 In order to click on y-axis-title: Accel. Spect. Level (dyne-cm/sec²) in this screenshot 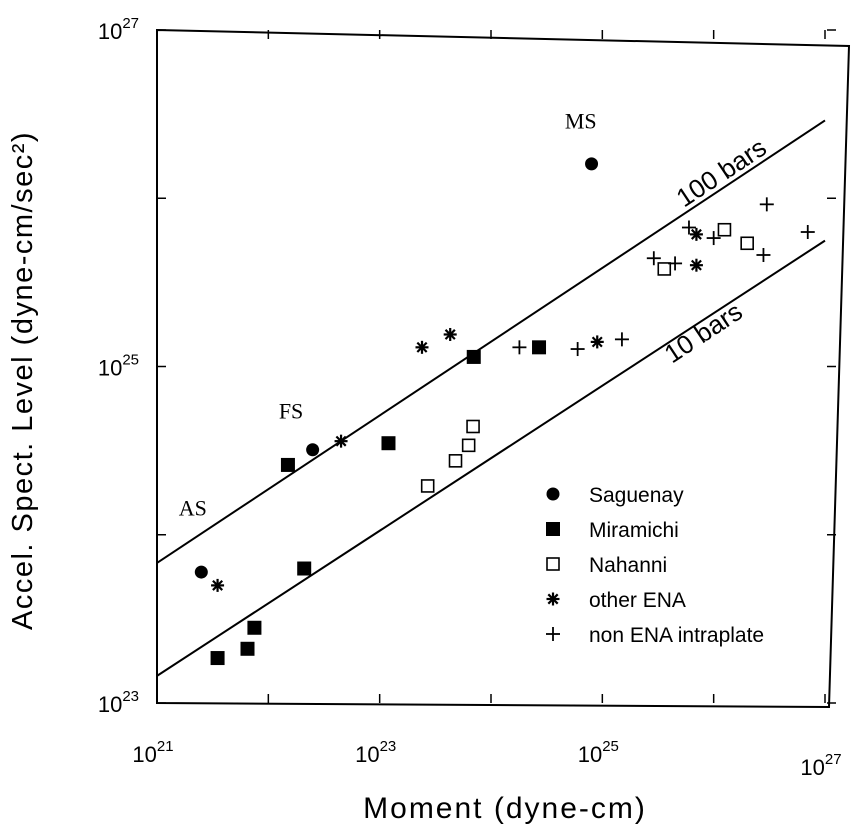, I will do `click(23, 380)`.